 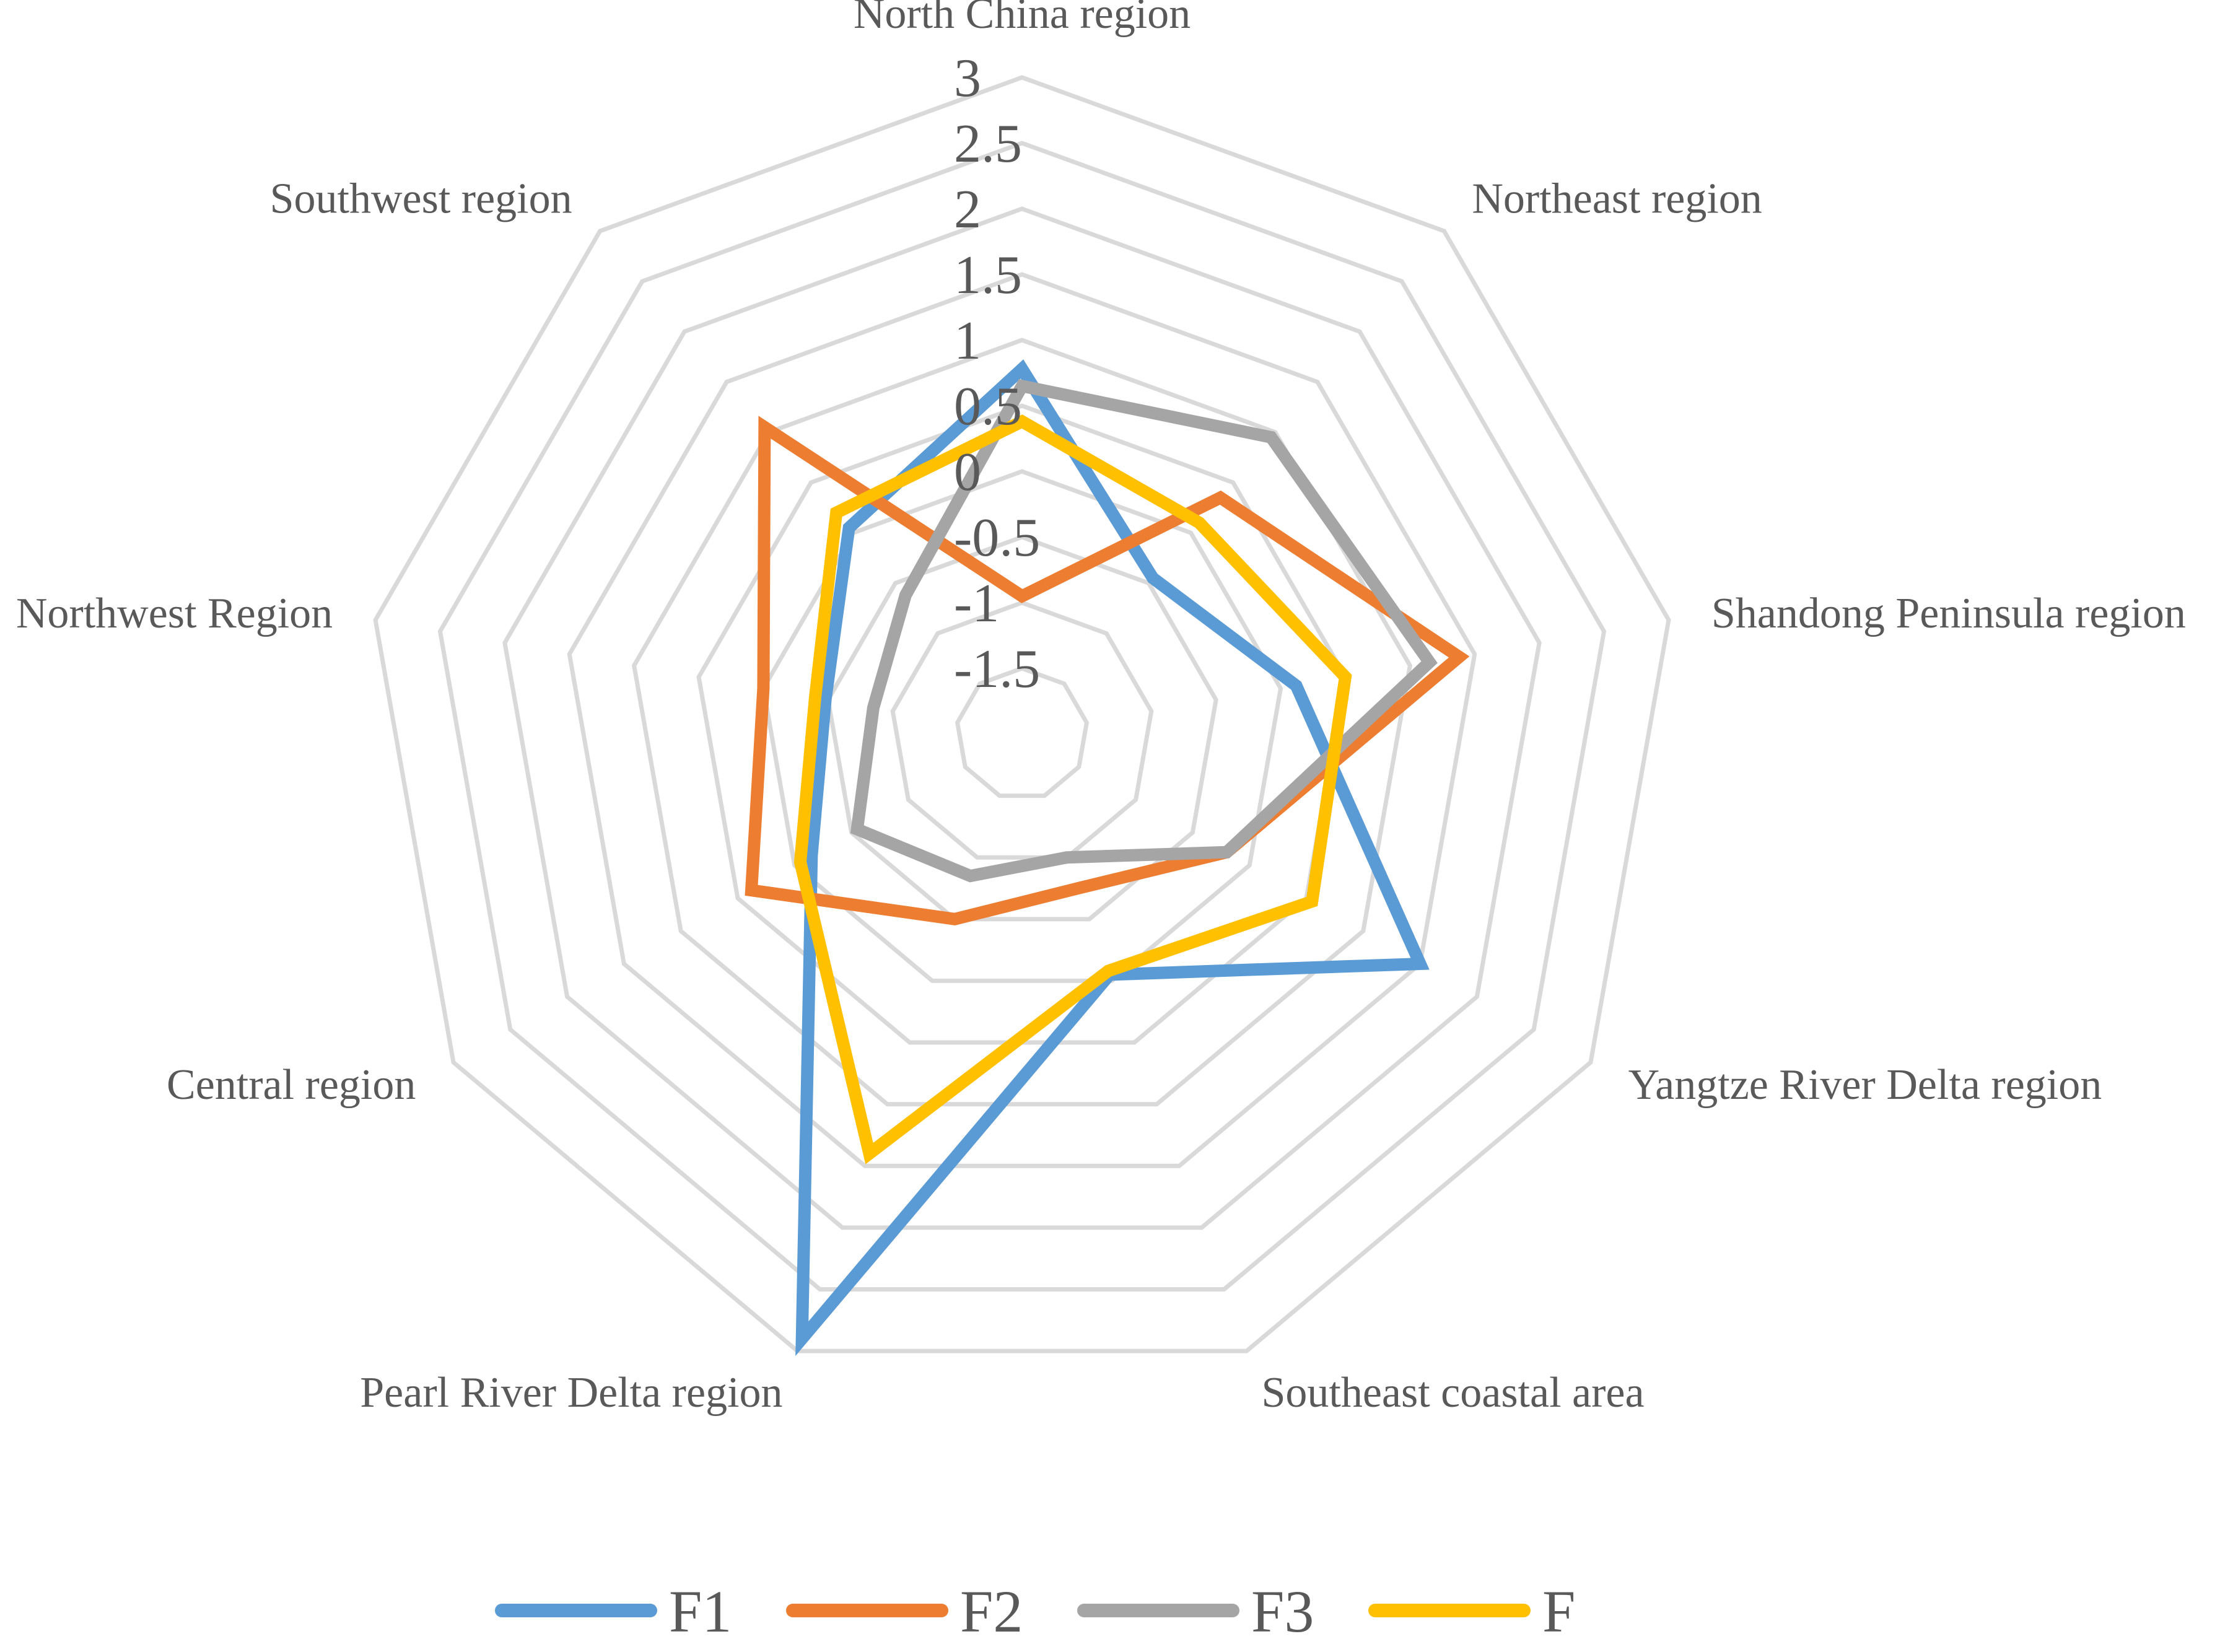 I want to click on category-label: Northeast region, so click(x=1617, y=198).